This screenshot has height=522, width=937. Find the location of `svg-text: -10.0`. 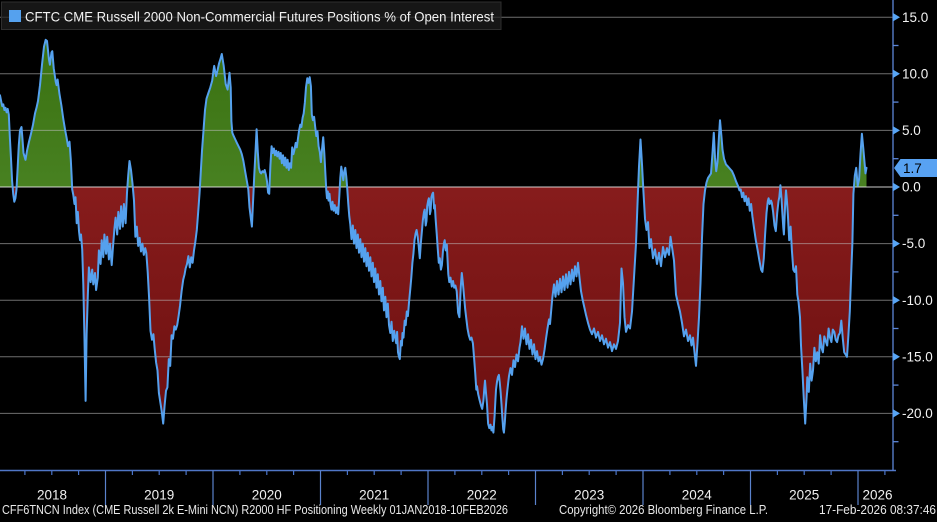

svg-text: -10.0 is located at coordinates (917, 300).